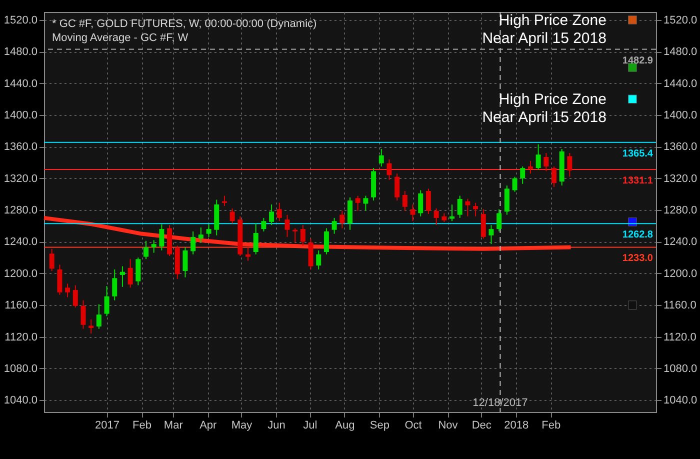  What do you see at coordinates (380, 426) in the screenshot?
I see `x-tick-label: Sep` at bounding box center [380, 426].